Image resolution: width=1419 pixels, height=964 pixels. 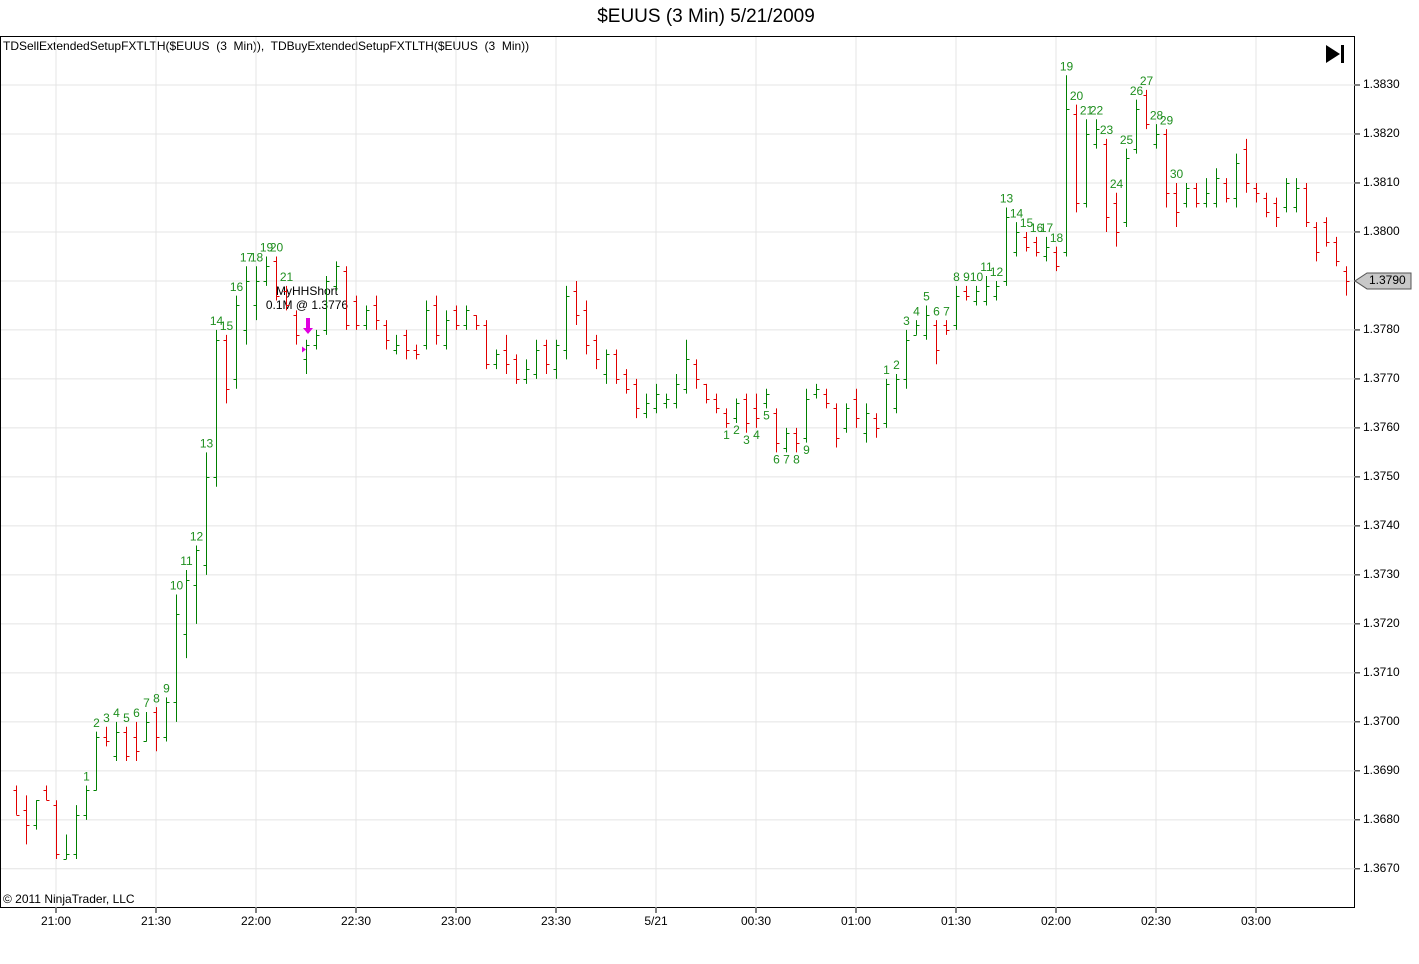 I want to click on x-tick-label: 03:00, so click(x=1256, y=921).